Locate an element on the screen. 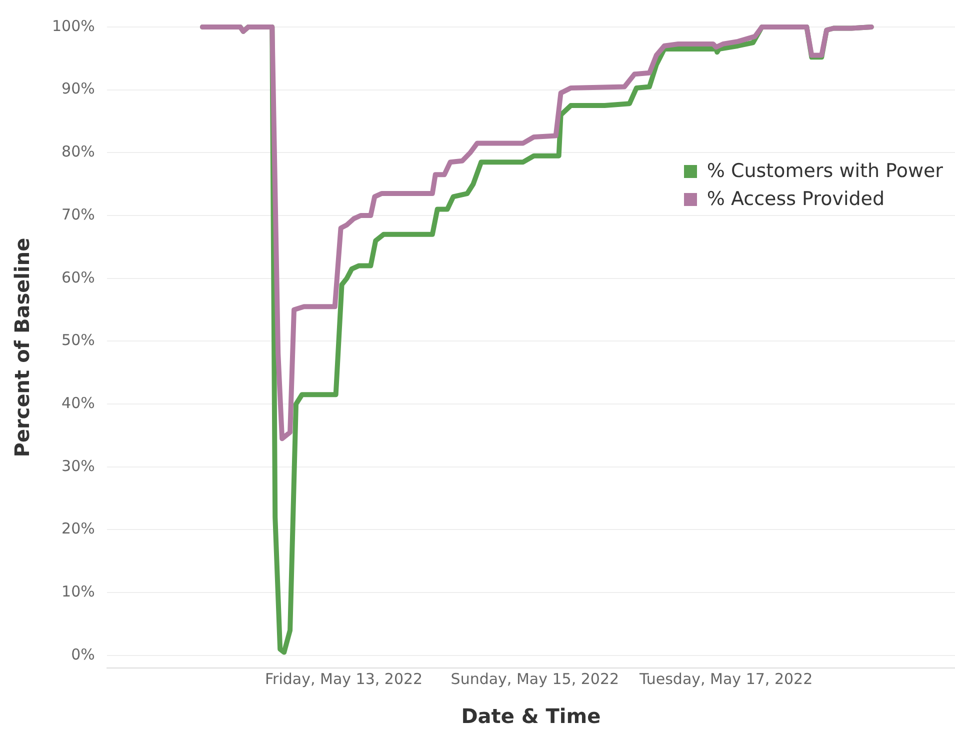 This screenshot has width=955, height=738. y-tick-label: 0% is located at coordinates (83, 654).